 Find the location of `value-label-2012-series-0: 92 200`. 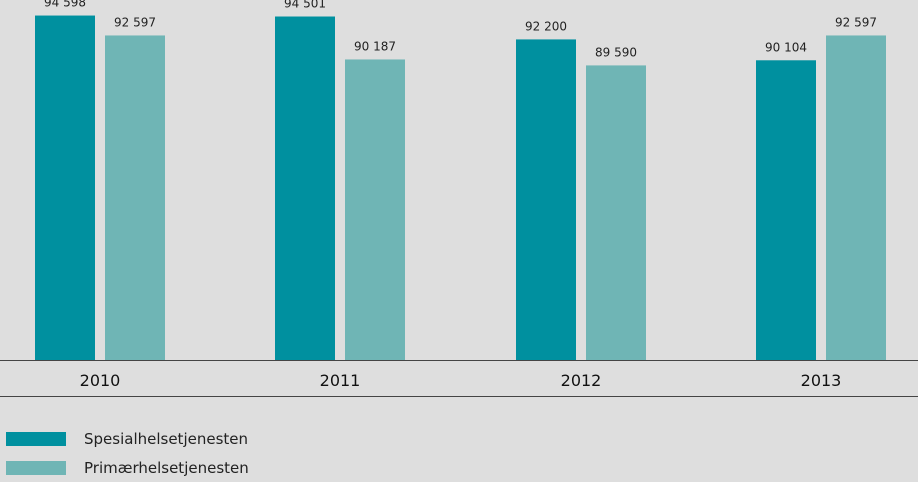

value-label-2012-series-0: 92 200 is located at coordinates (546, 26).